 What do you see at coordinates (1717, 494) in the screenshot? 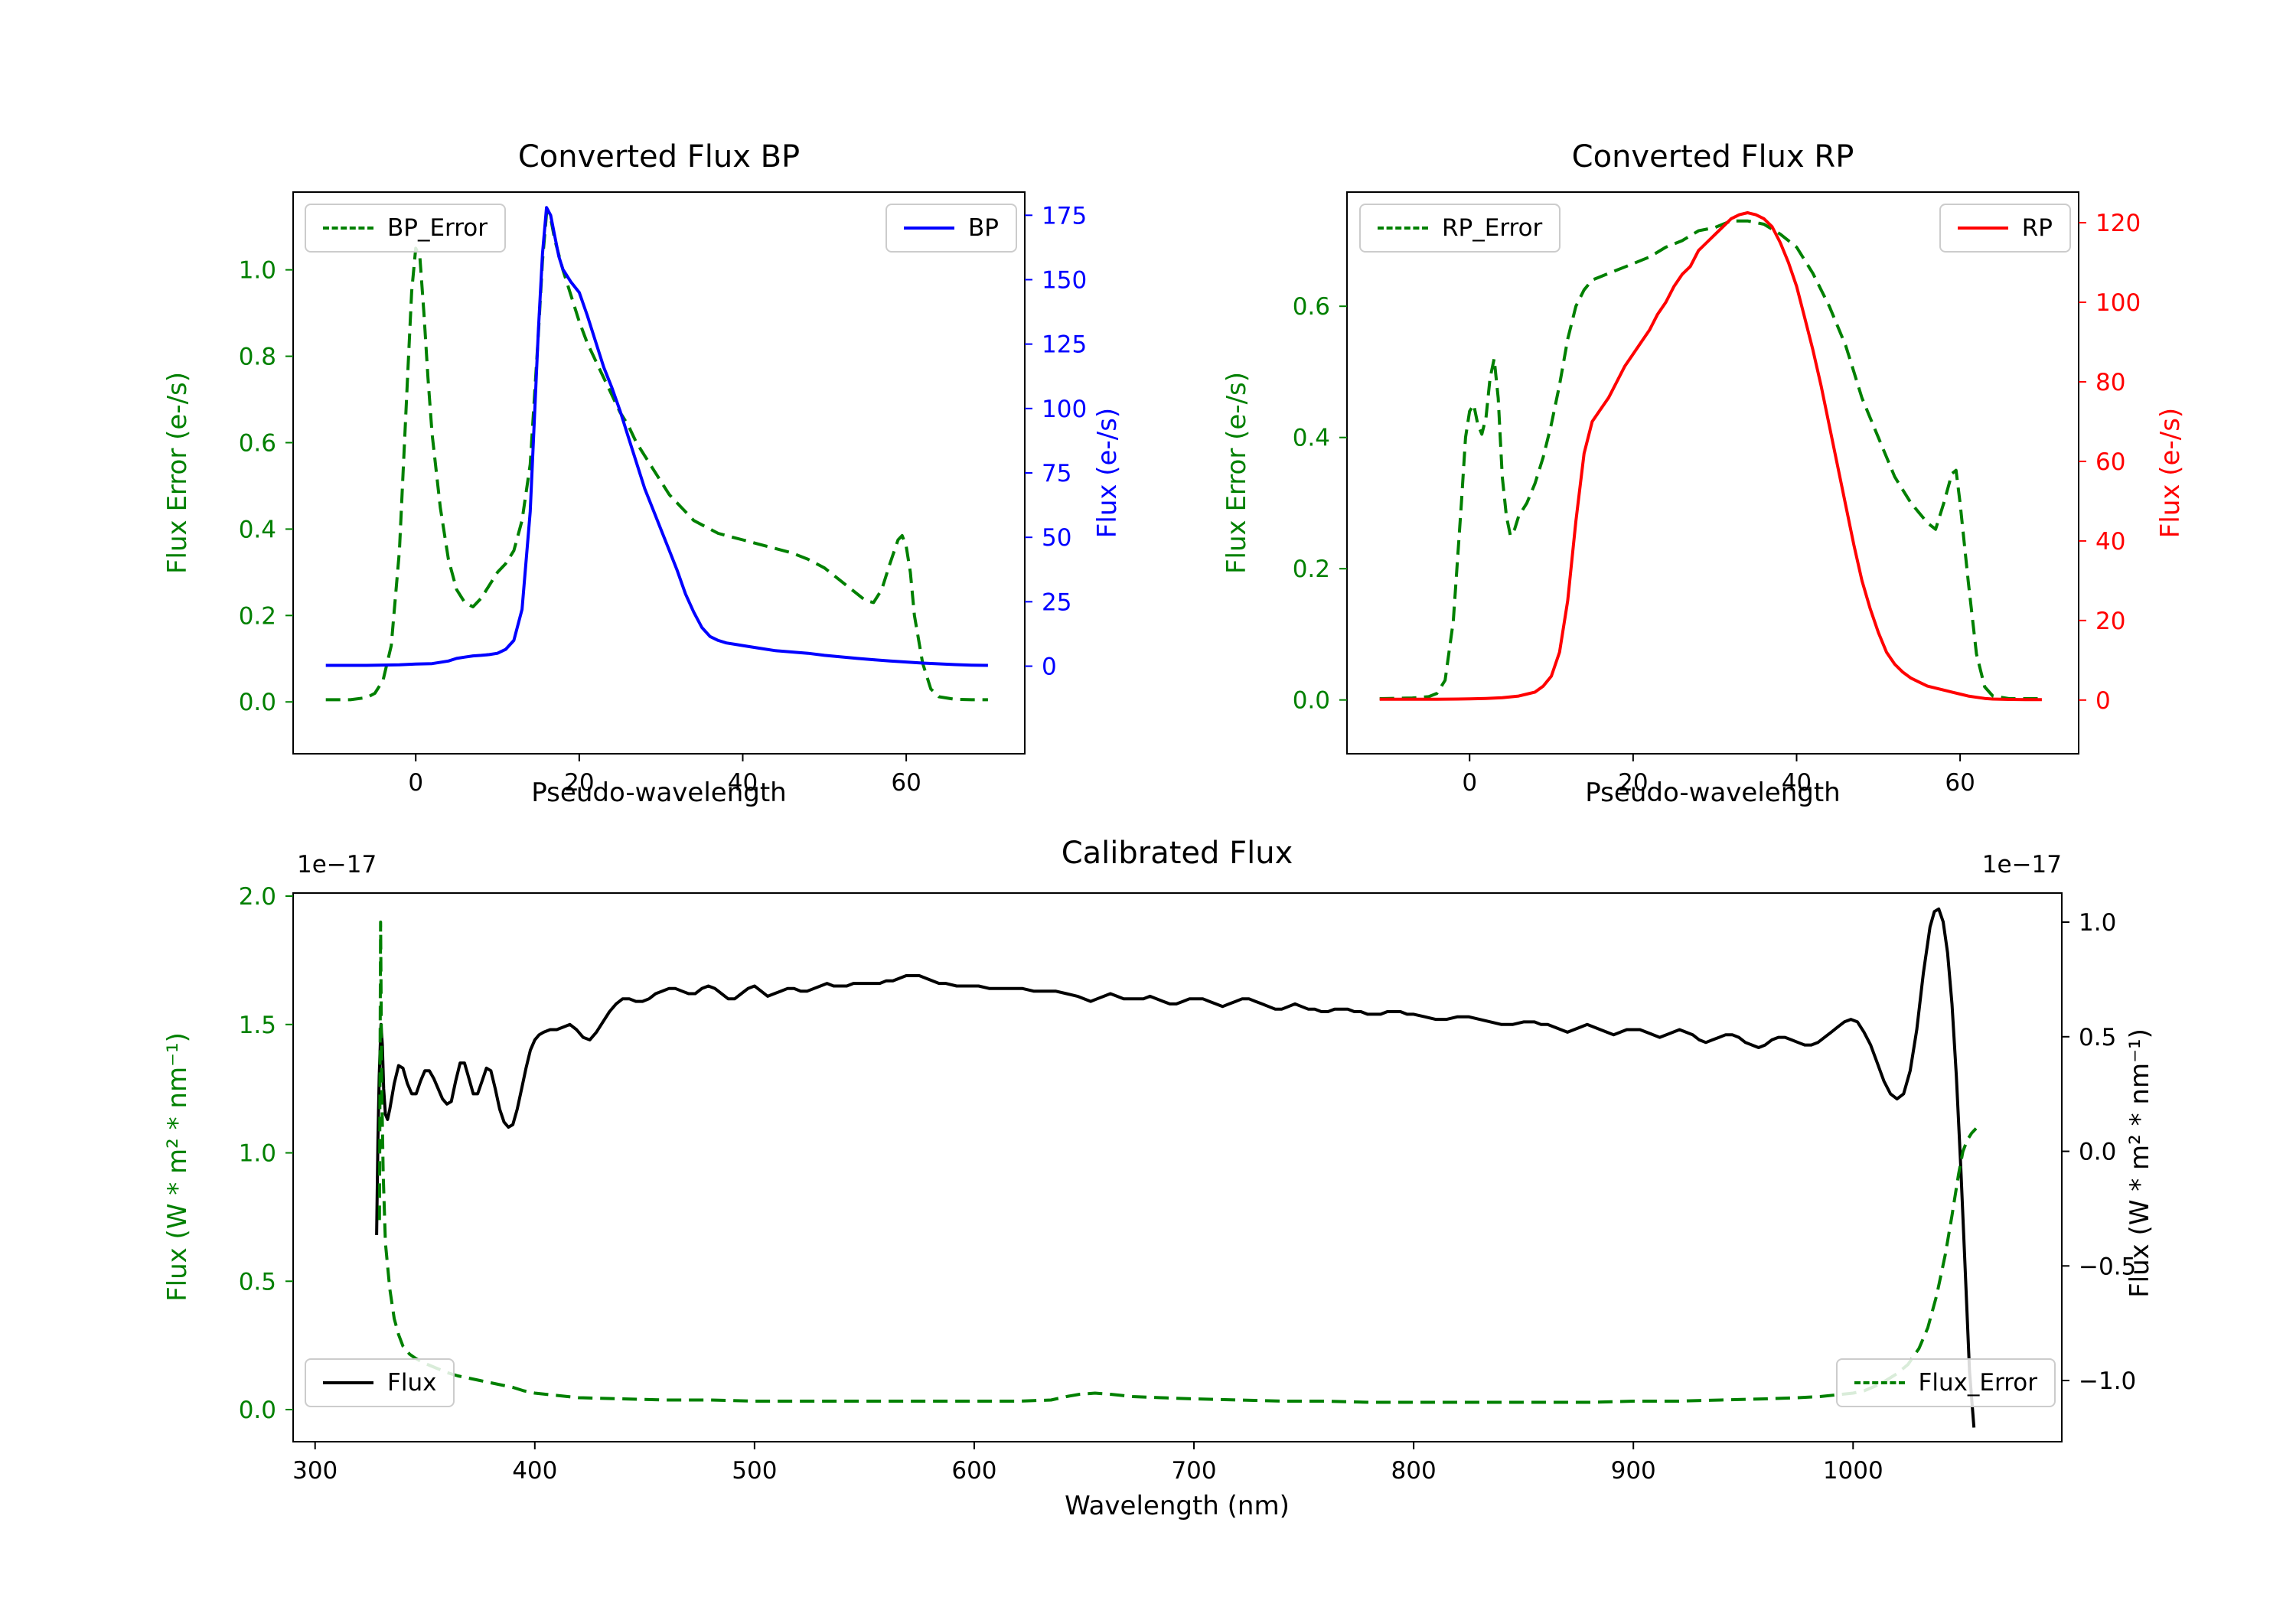
I see `rp-chart-canvas: 0 20 40 60 0.0 0.2 0.4 0.6 0 20 40 60 80 100 120` at bounding box center [1717, 494].